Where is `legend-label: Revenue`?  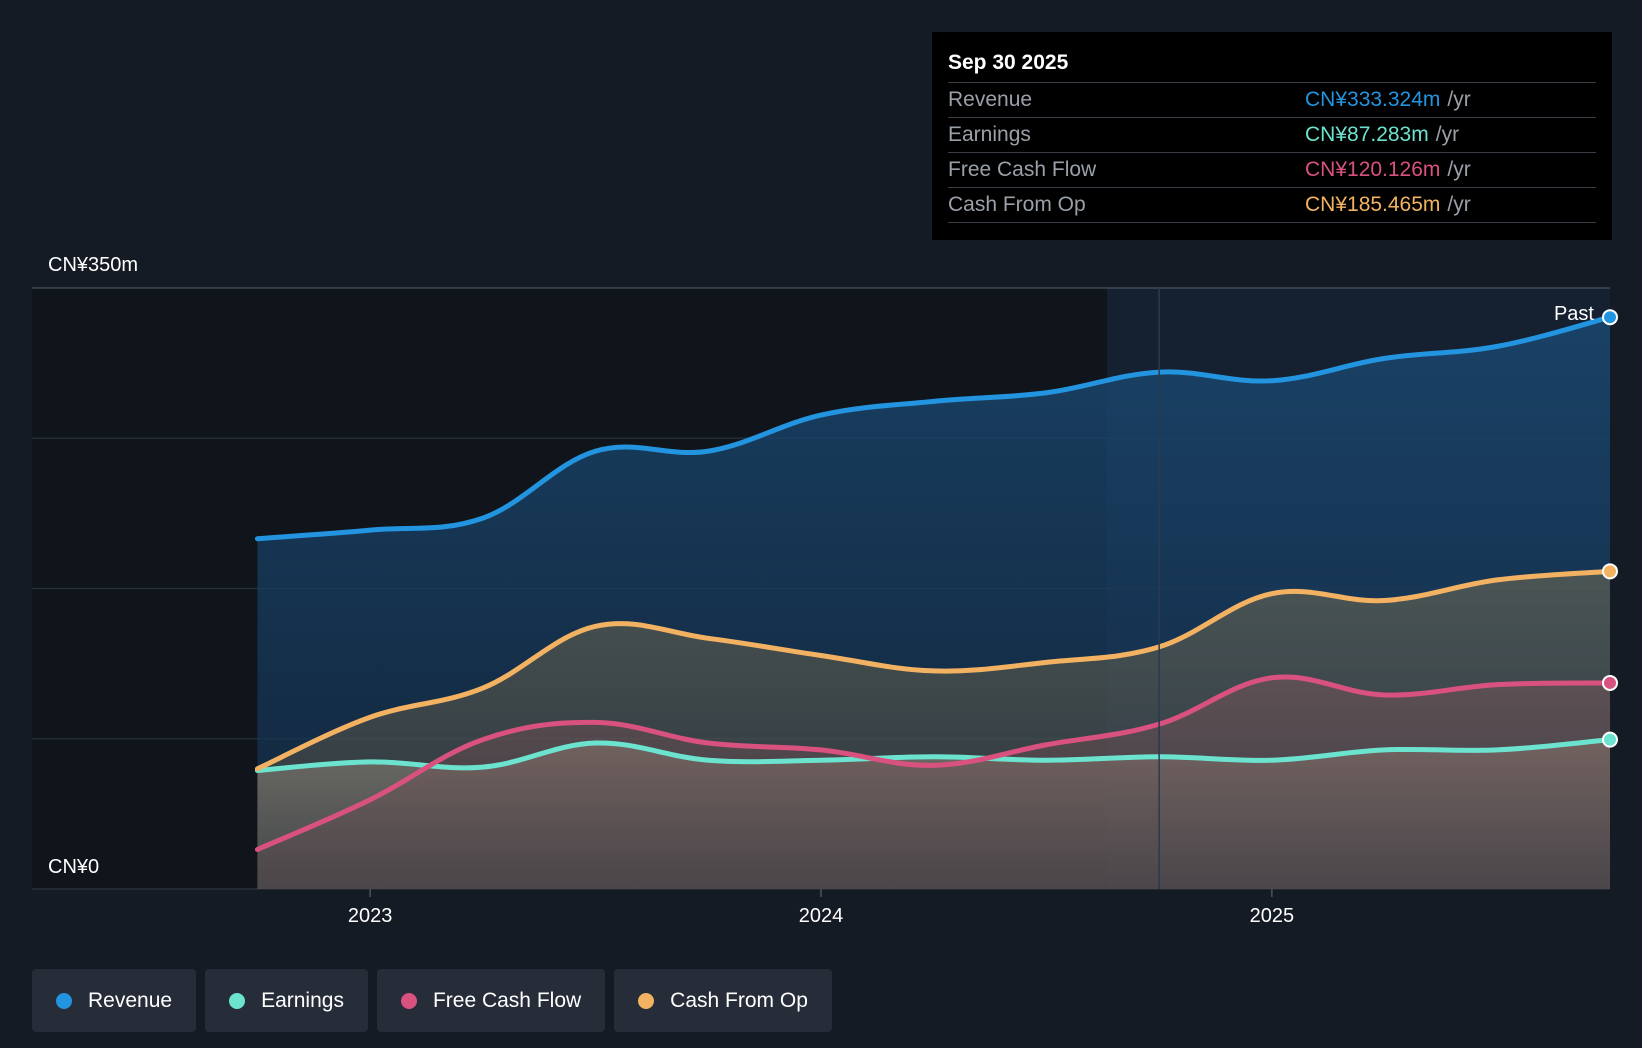 legend-label: Revenue is located at coordinates (130, 1000).